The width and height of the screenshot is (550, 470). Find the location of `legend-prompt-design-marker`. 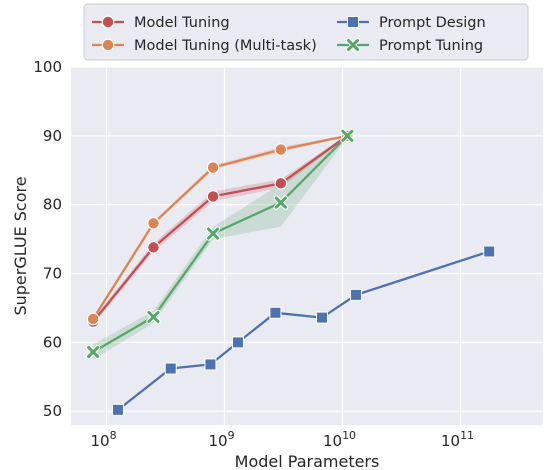

legend-prompt-design-marker is located at coordinates (353, 22).